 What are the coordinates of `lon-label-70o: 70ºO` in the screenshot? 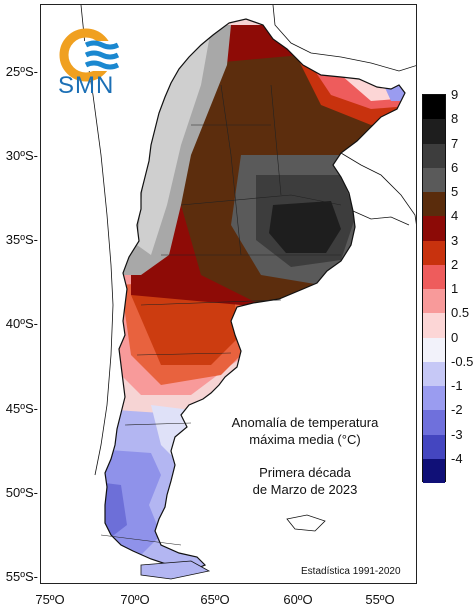 It's located at (135, 599).